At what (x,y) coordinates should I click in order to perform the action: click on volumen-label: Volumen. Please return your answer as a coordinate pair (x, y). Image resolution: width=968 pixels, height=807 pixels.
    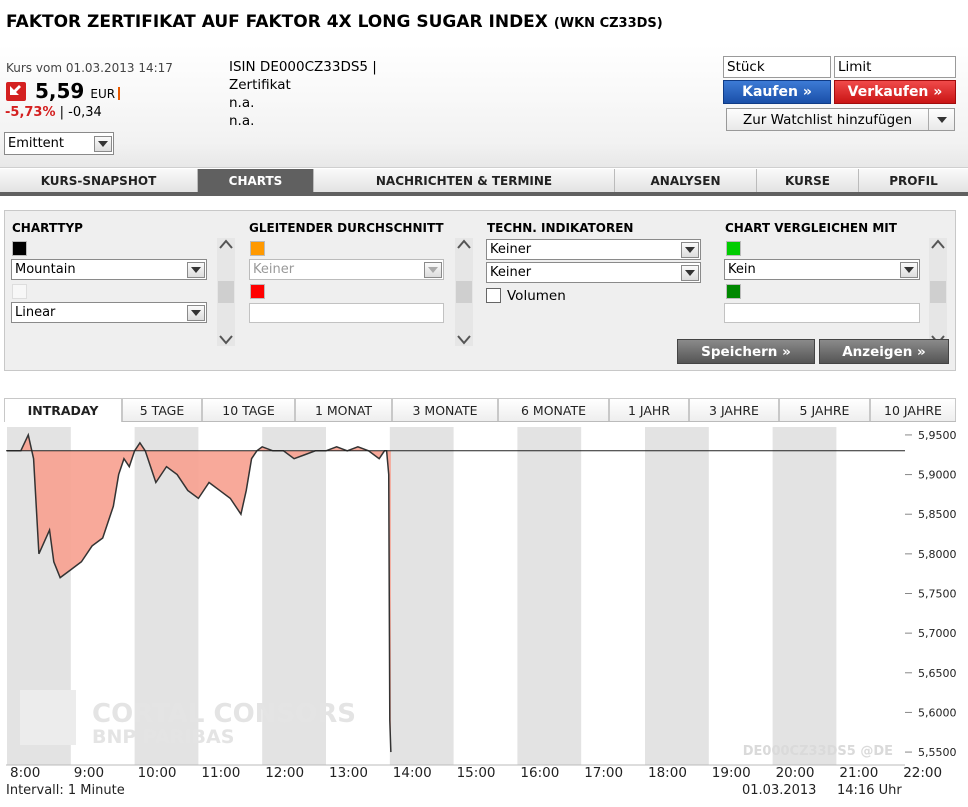
    Looking at the image, I should click on (536, 296).